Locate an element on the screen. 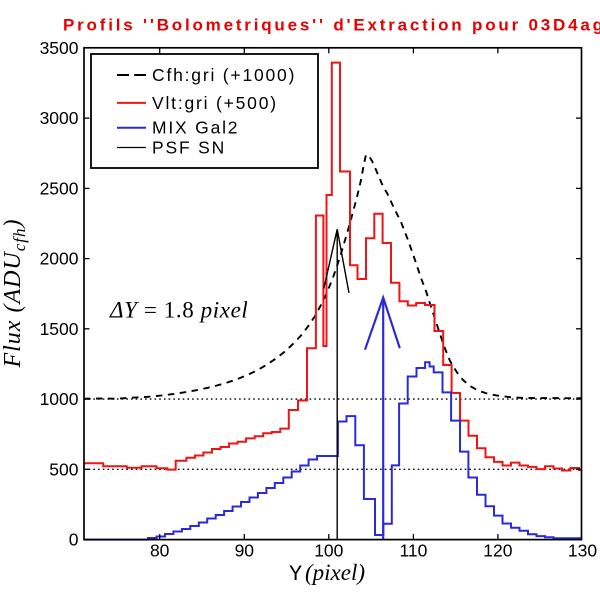 Image resolution: width=600 pixels, height=600 pixels. svg-text: 110 is located at coordinates (413, 551).